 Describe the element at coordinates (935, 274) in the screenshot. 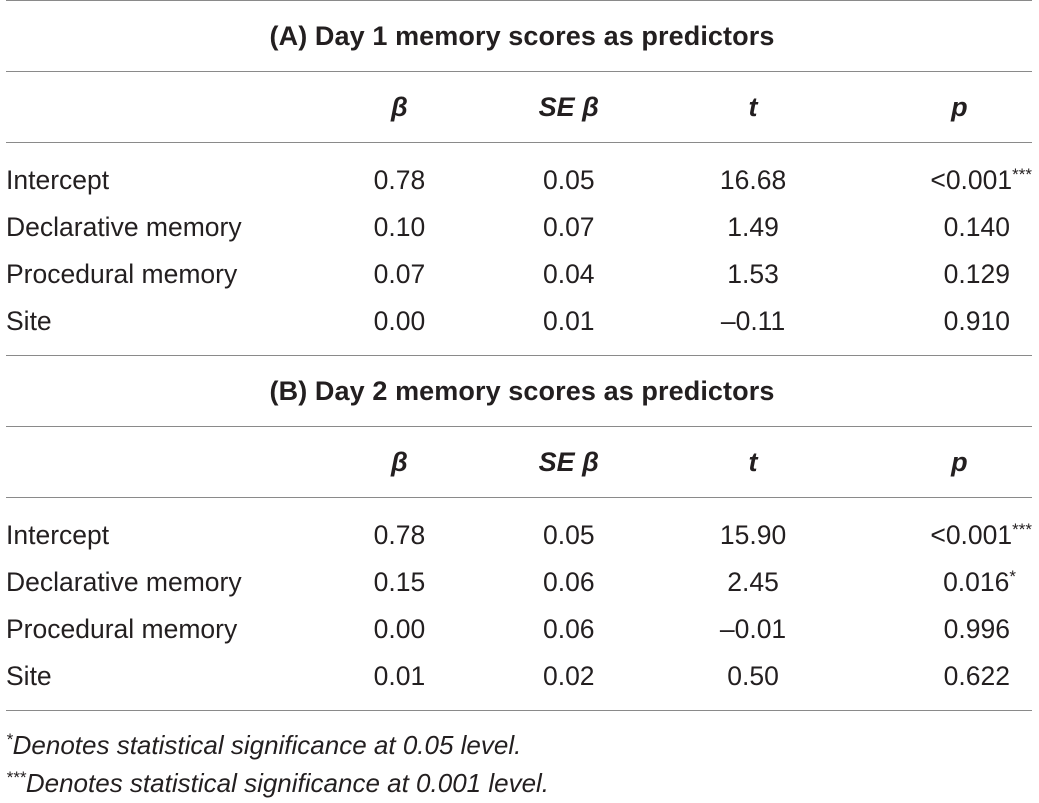

I see `p-cell: 0.129` at that location.